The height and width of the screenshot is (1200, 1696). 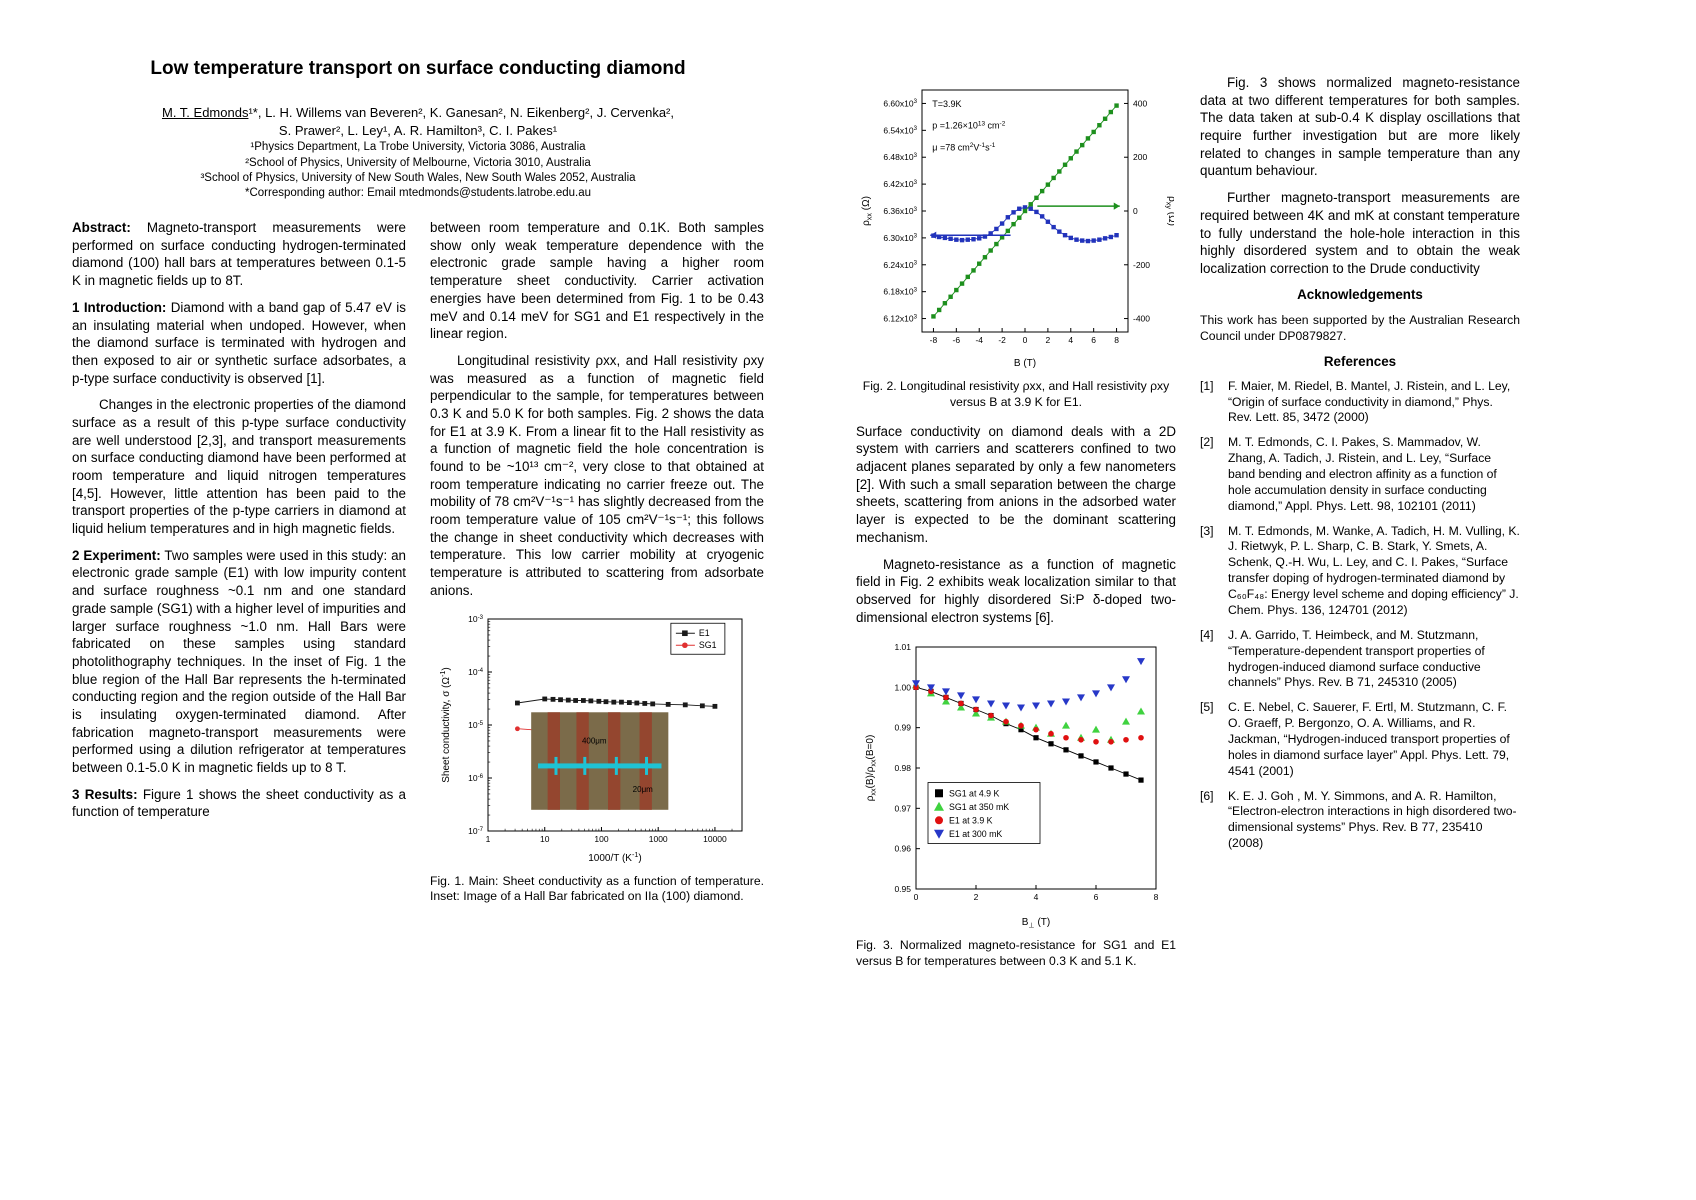 What do you see at coordinates (205, 112) in the screenshot?
I see `first-author: M. T. Edmonds` at bounding box center [205, 112].